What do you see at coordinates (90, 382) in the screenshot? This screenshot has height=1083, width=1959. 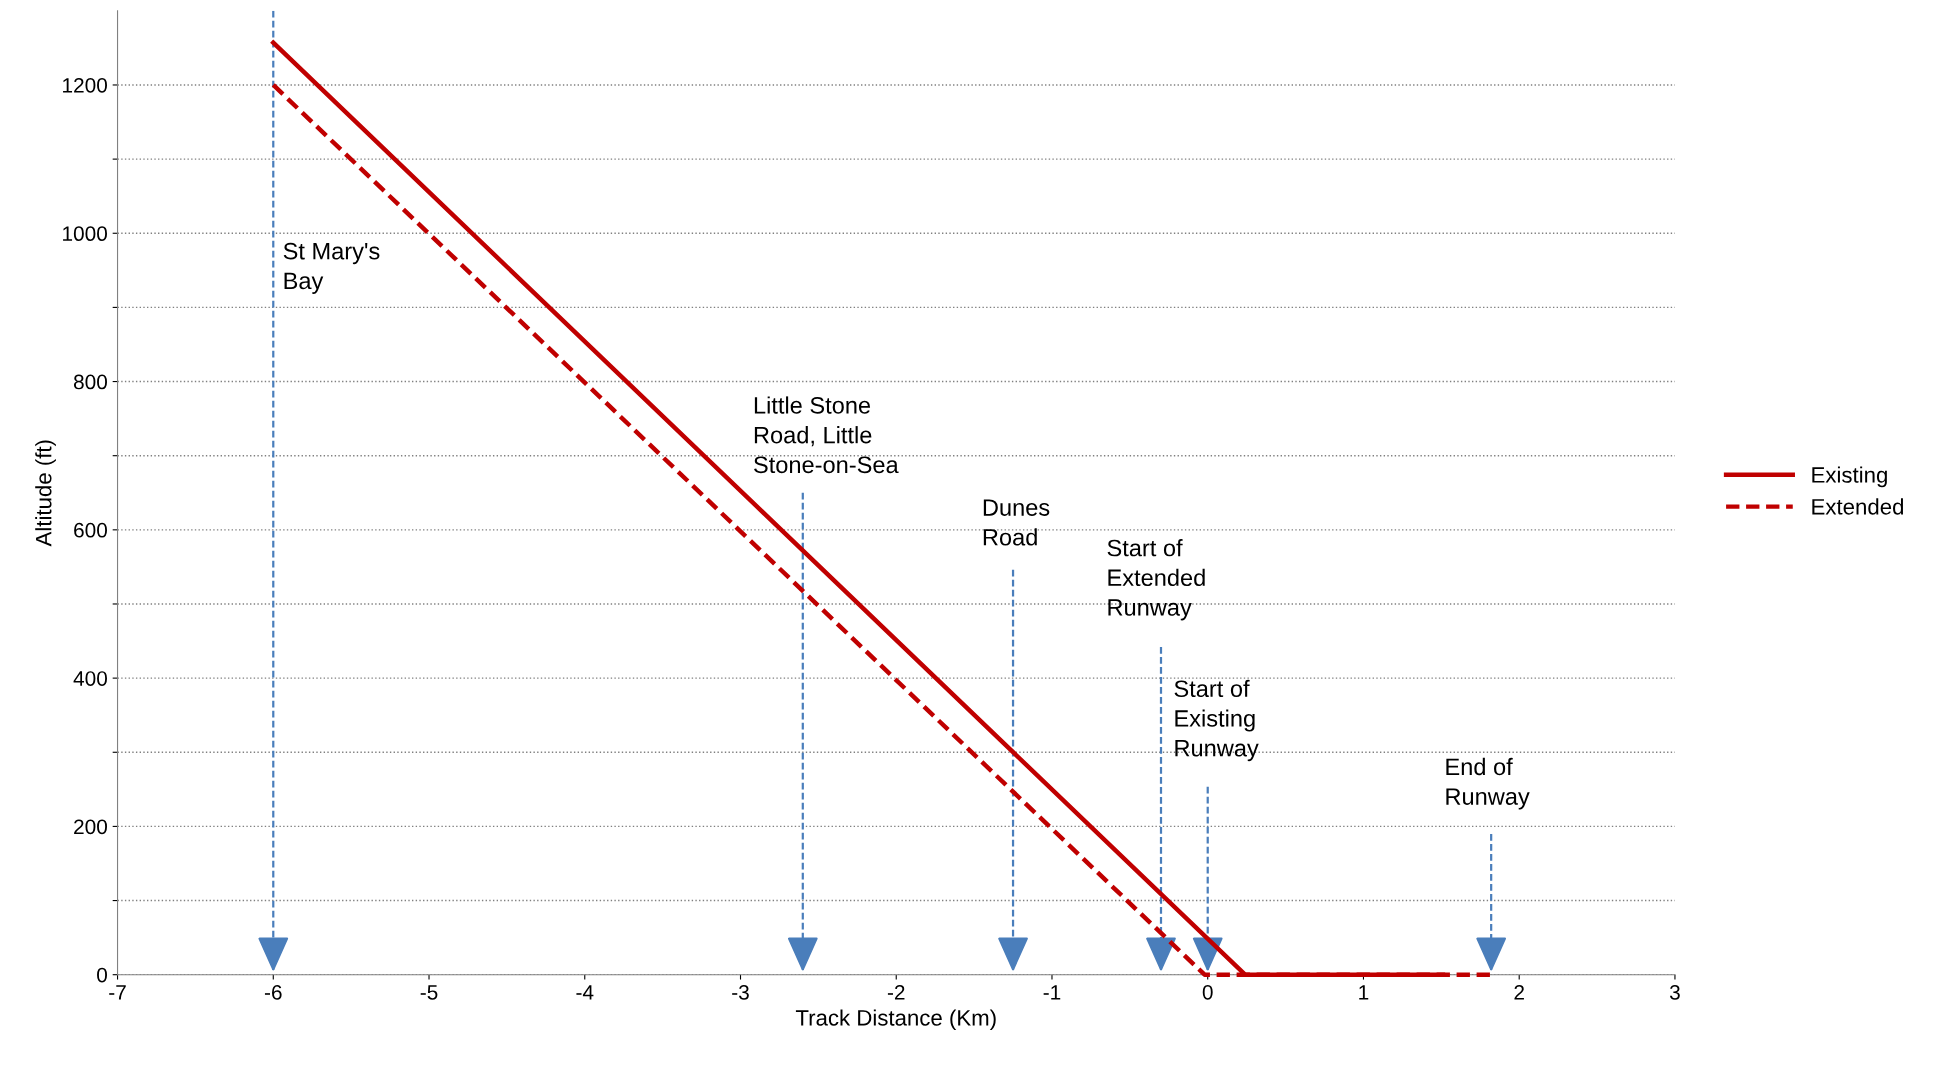 I see `y-tick-label: 800` at bounding box center [90, 382].